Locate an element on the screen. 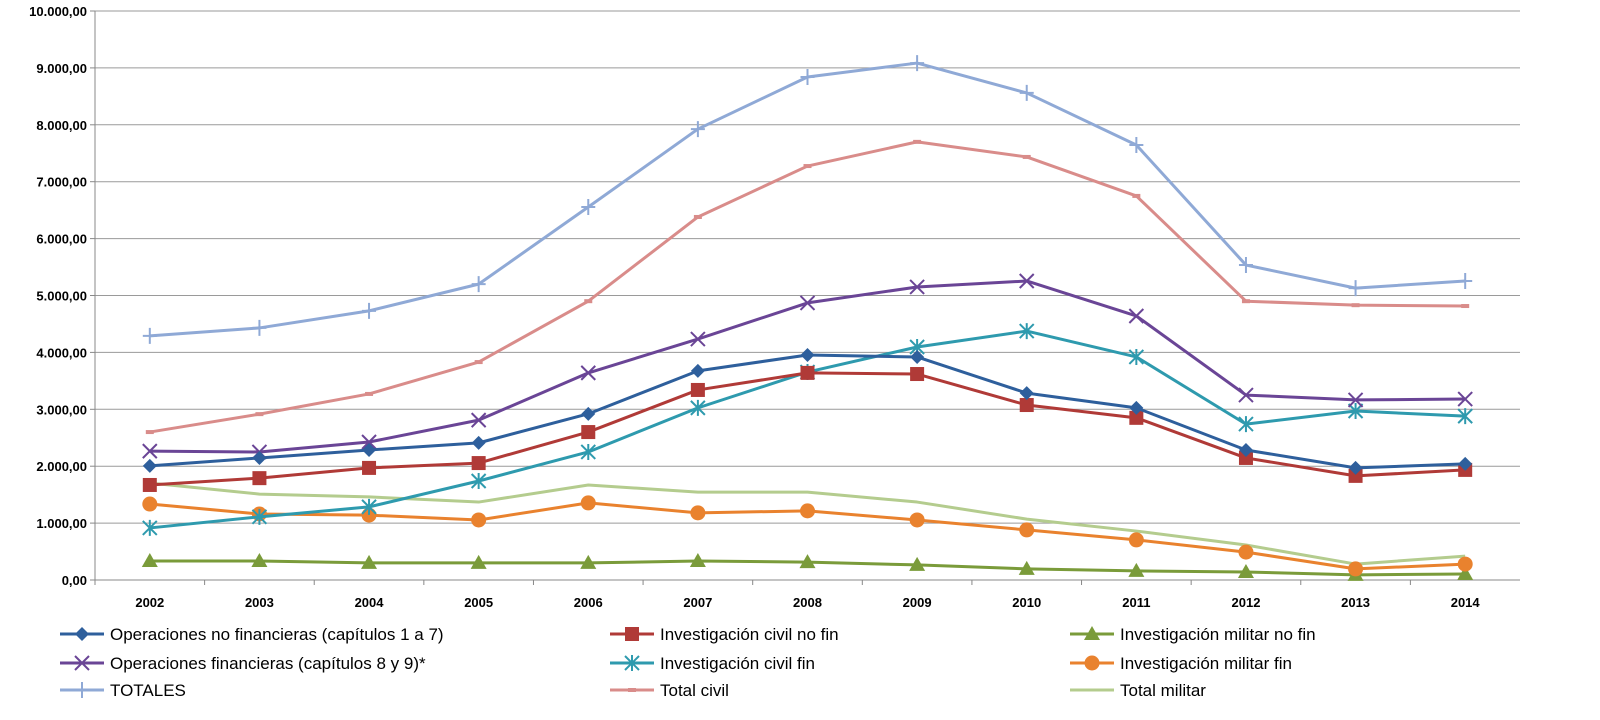 This screenshot has height=720, width=1600. y-tick-label: 6.000,00 is located at coordinates (61, 239).